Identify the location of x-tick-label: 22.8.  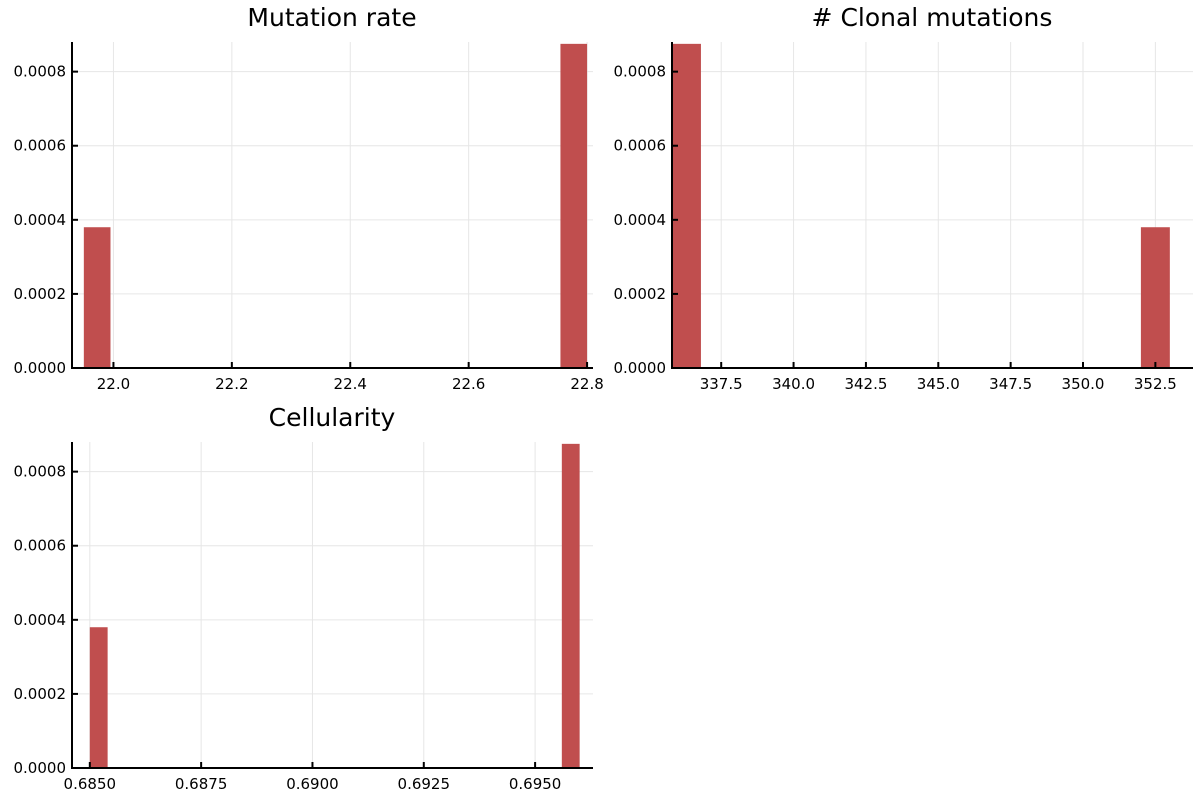
(586, 384).